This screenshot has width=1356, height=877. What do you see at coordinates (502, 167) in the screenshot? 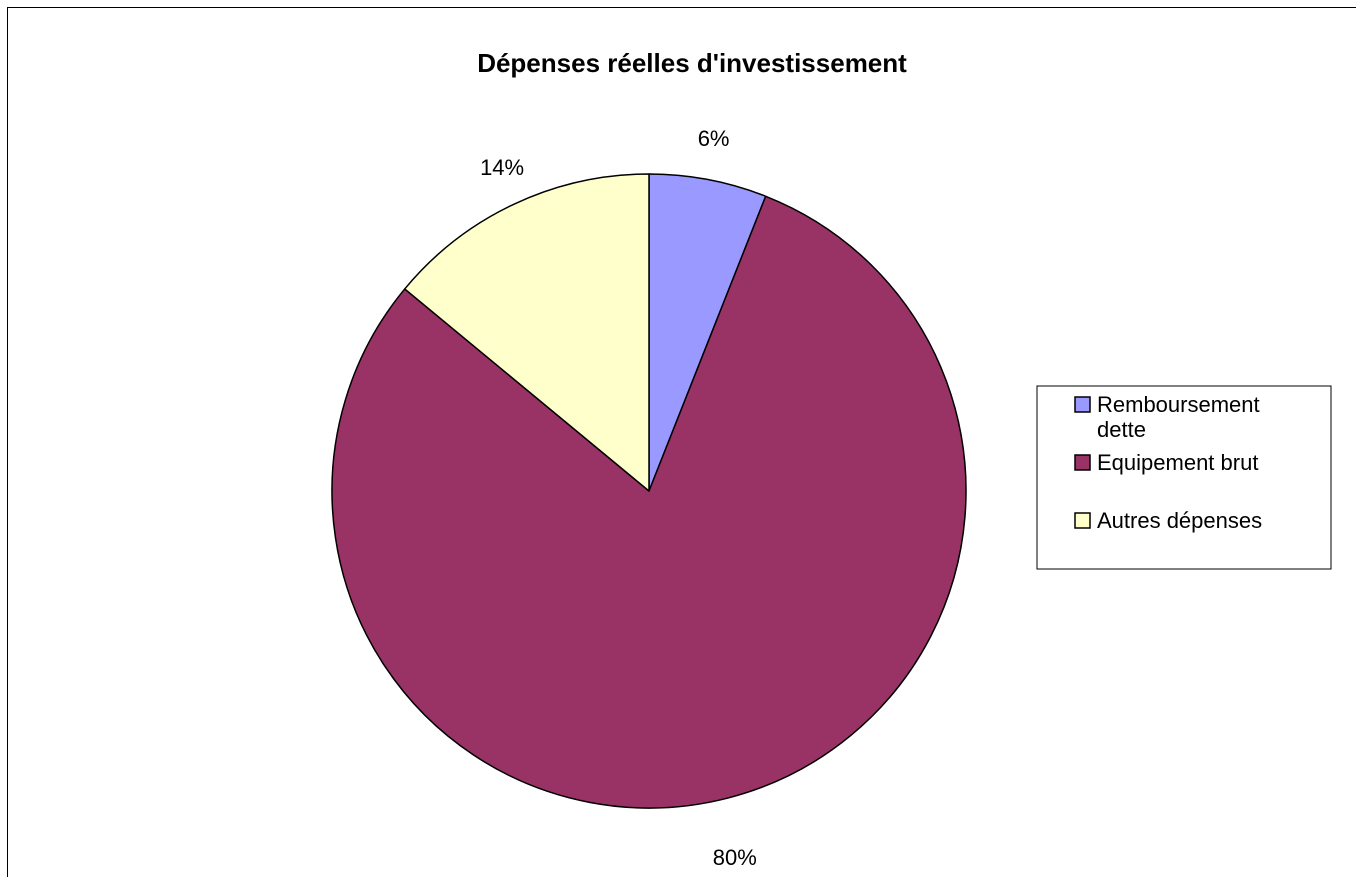
I see `data-label-3: 14%` at bounding box center [502, 167].